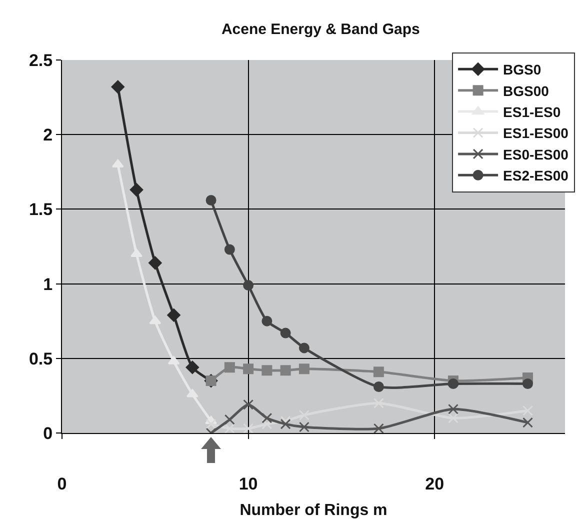  I want to click on y-tick-label: 1, so click(48, 284).